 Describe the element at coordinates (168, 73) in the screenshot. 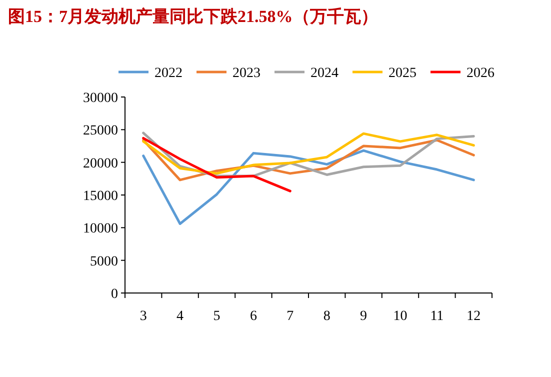

I see `legend-label: 2022` at that location.